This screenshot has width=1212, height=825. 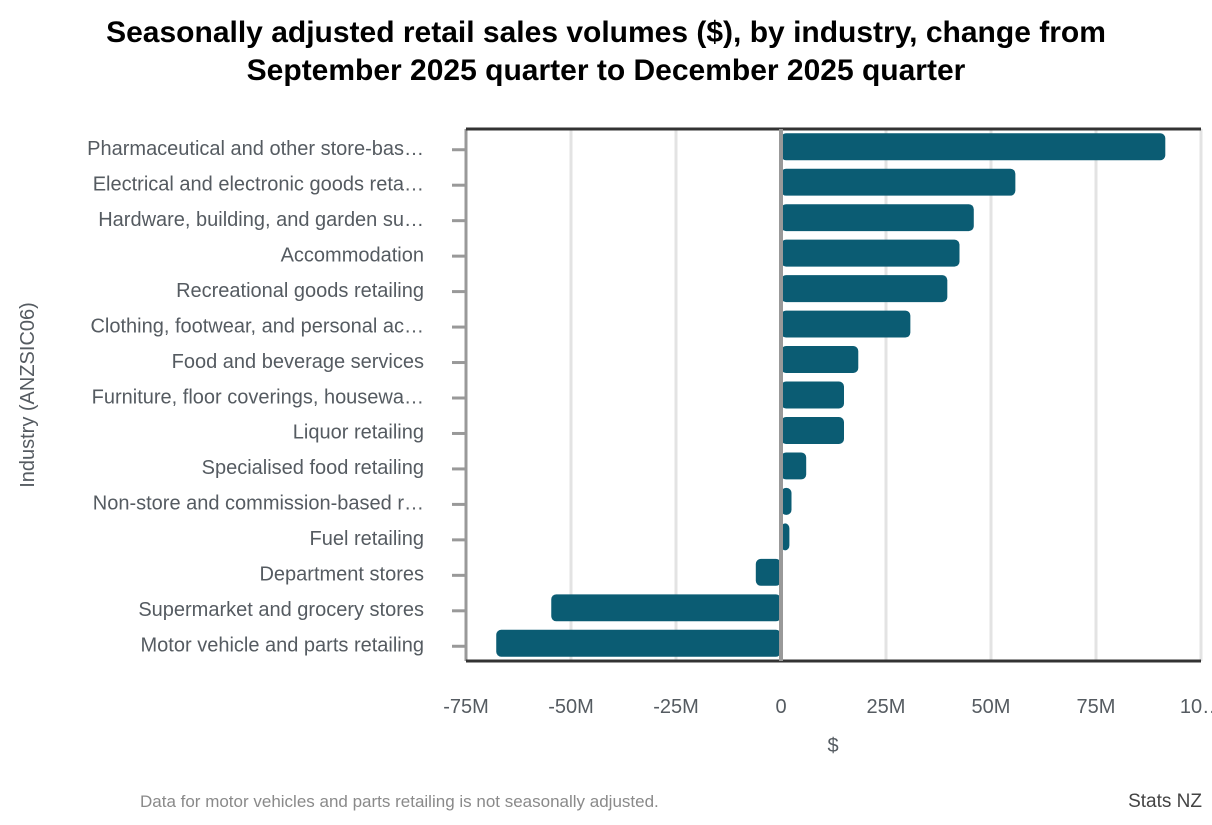 I want to click on x-tick-label: -25M, so click(x=676, y=707).